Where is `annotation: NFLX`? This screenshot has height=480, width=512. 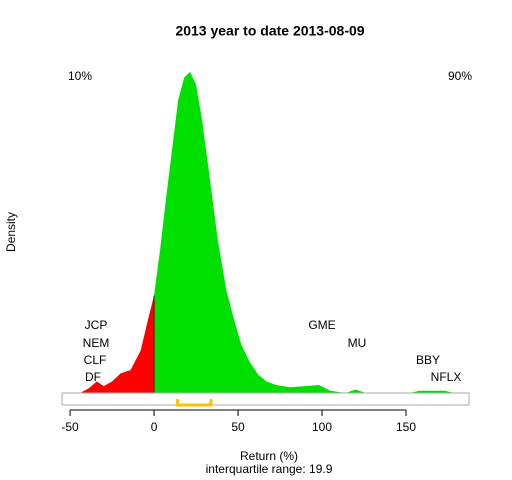 annotation: NFLX is located at coordinates (446, 377).